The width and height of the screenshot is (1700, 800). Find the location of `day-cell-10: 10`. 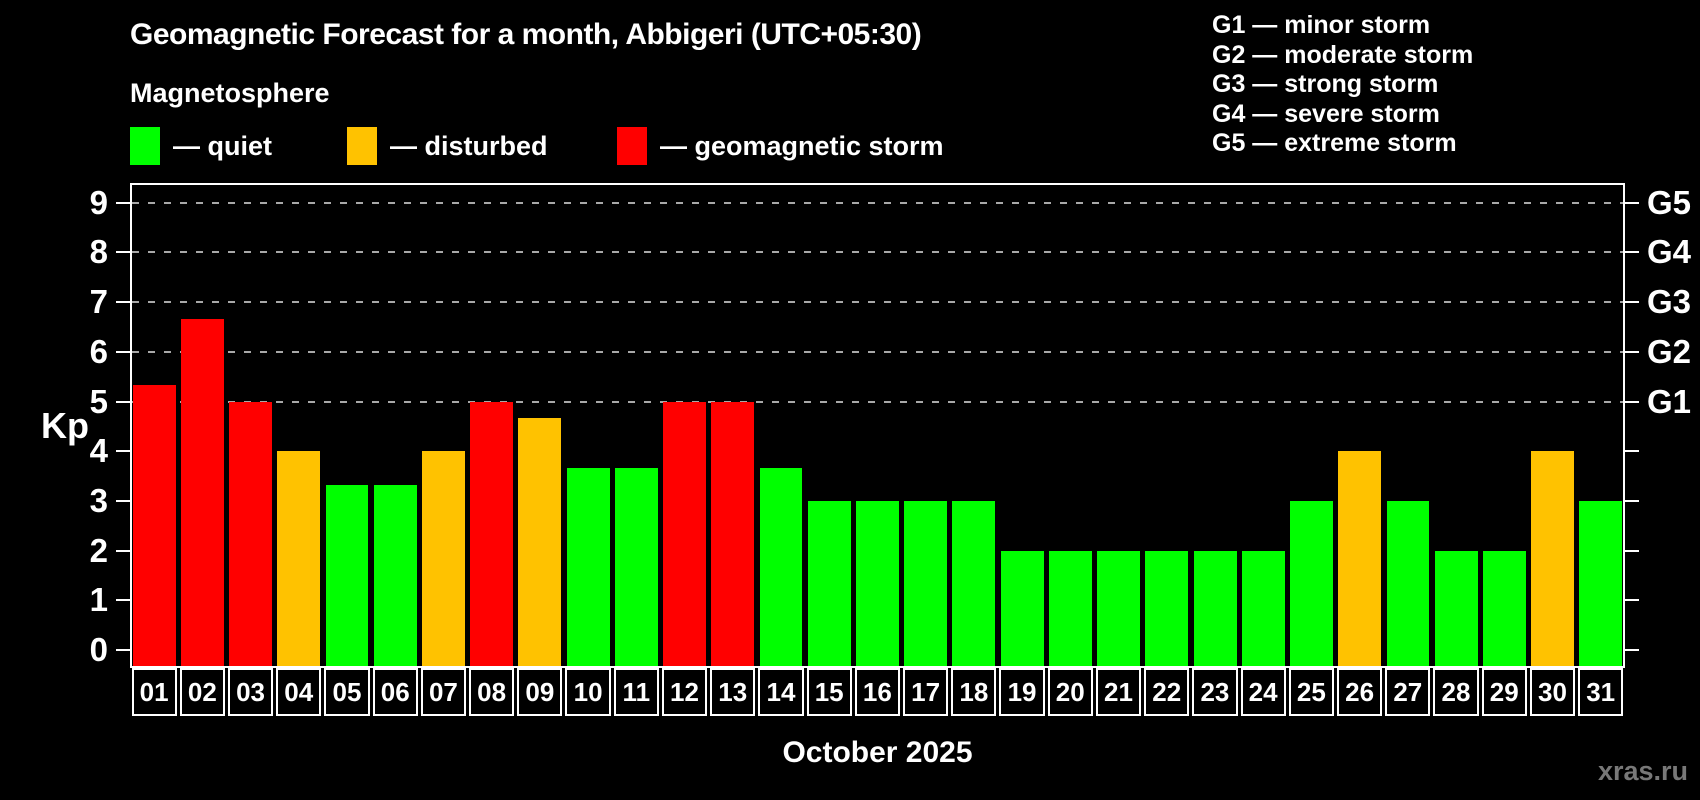

day-cell-10: 10 is located at coordinates (588, 692).